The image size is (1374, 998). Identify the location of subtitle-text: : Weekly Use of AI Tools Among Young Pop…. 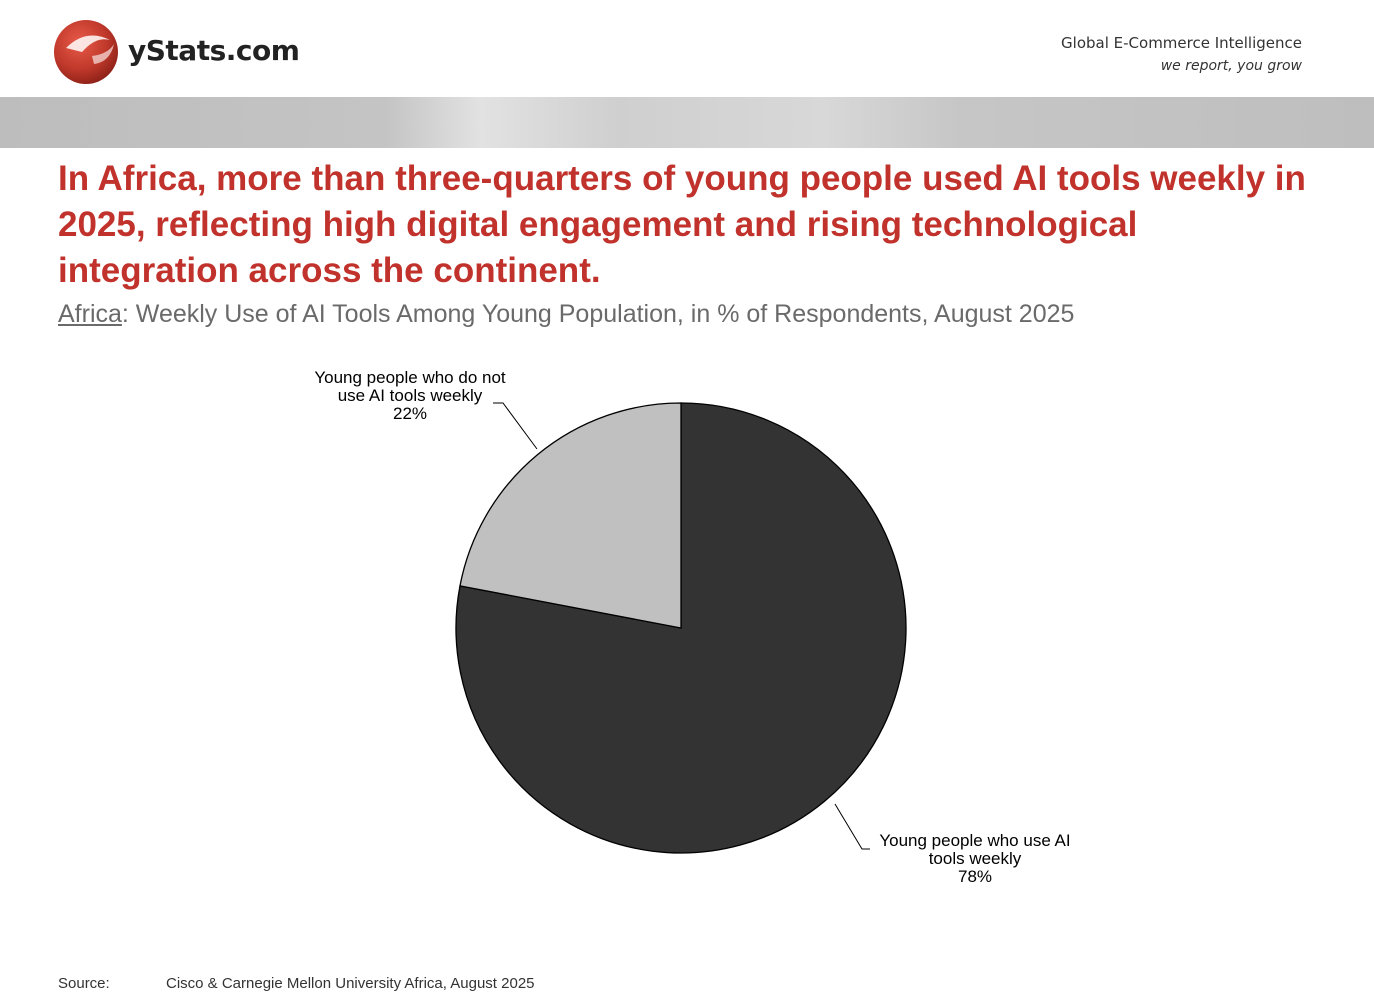
(598, 314).